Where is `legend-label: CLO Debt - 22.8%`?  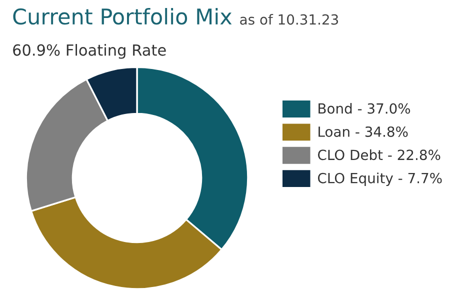 legend-label: CLO Debt - 22.8% is located at coordinates (379, 154).